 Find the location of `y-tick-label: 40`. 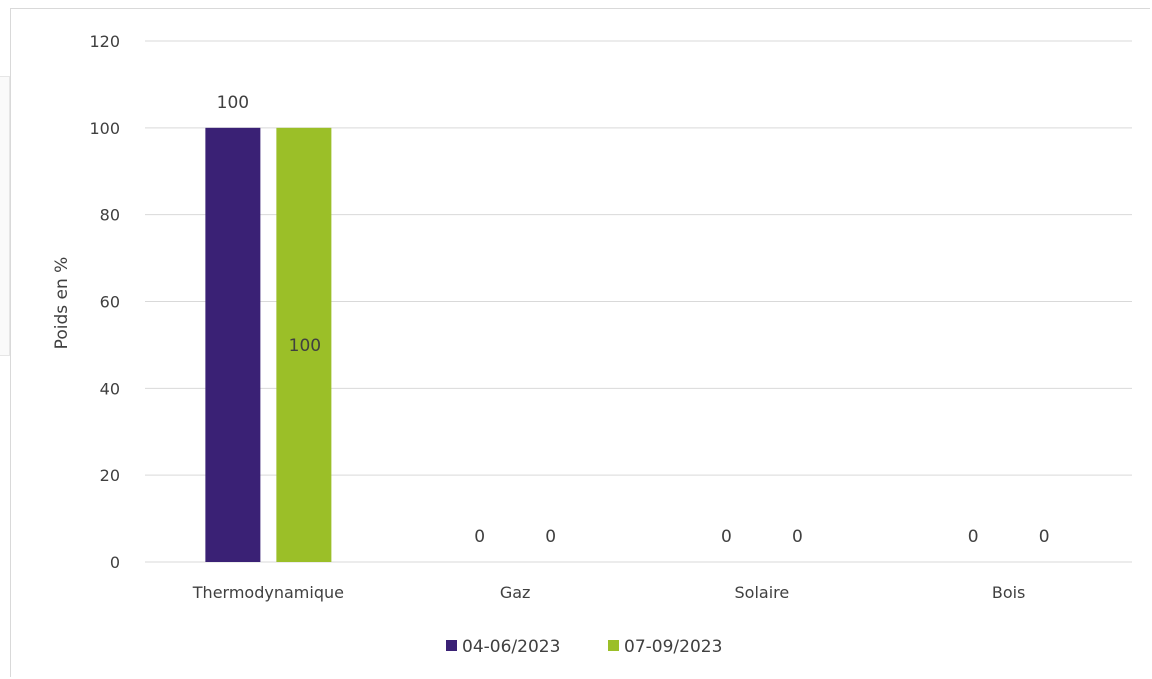

y-tick-label: 40 is located at coordinates (110, 388).